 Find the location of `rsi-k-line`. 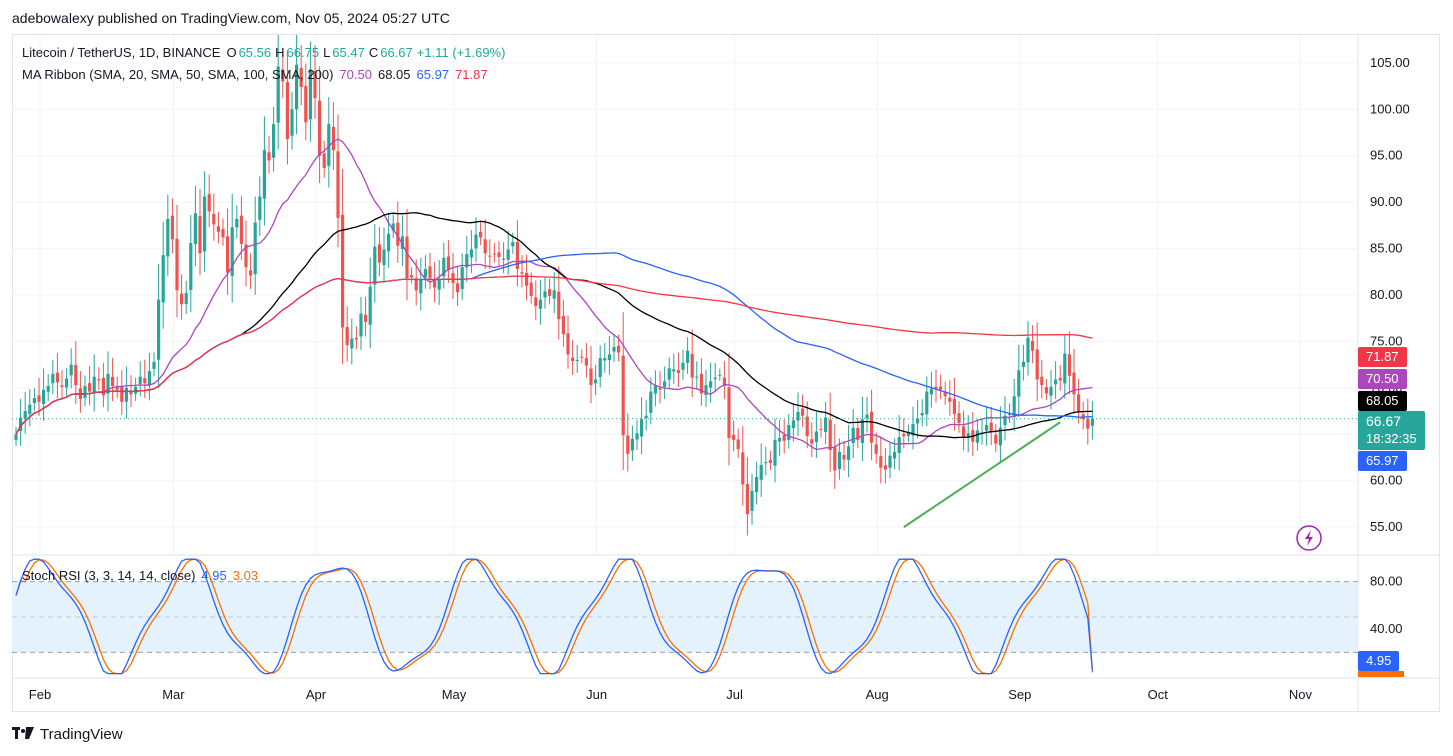

rsi-k-line is located at coordinates (554, 616).